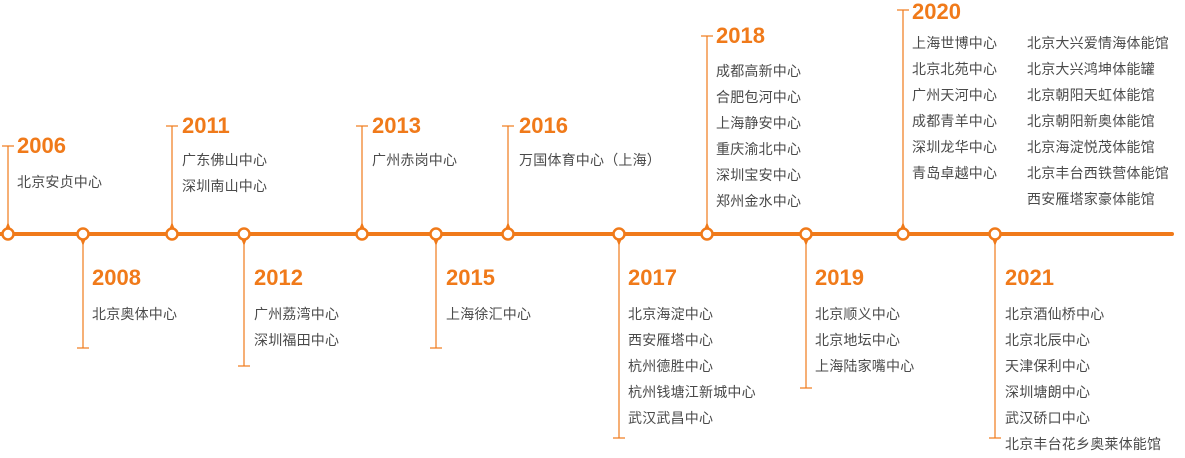 The image size is (1185, 458). Describe the element at coordinates (297, 341) in the screenshot. I see `location-item: 深圳福田中心` at that location.